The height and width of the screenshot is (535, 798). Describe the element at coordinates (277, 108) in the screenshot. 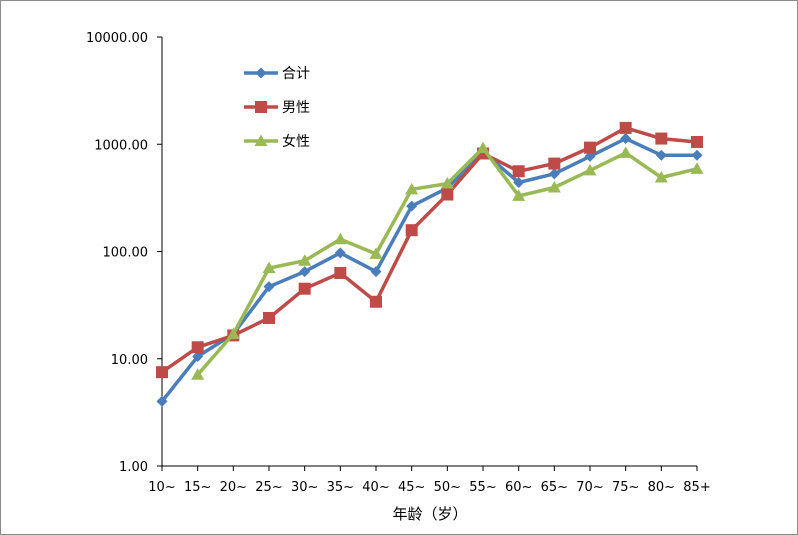

I see `legend-item: 男性` at that location.